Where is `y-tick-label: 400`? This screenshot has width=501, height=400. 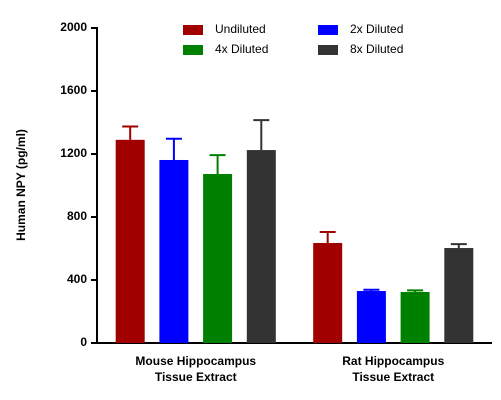
y-tick-label: 400 is located at coordinates (77, 279).